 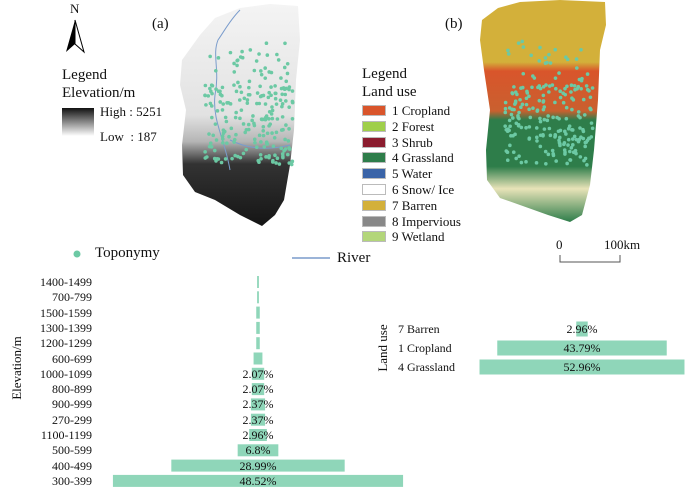 What do you see at coordinates (413, 126) in the screenshot?
I see `legend-item-label: 2 Forest` at bounding box center [413, 126].